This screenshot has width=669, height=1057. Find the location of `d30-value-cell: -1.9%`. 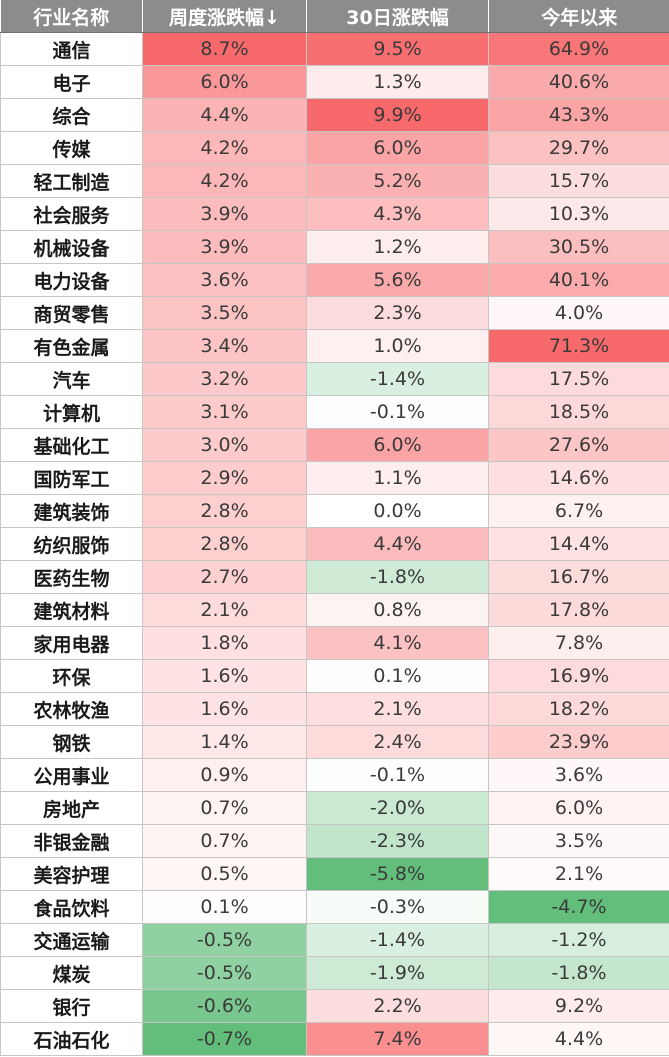

d30-value-cell: -1.9% is located at coordinates (397, 973).